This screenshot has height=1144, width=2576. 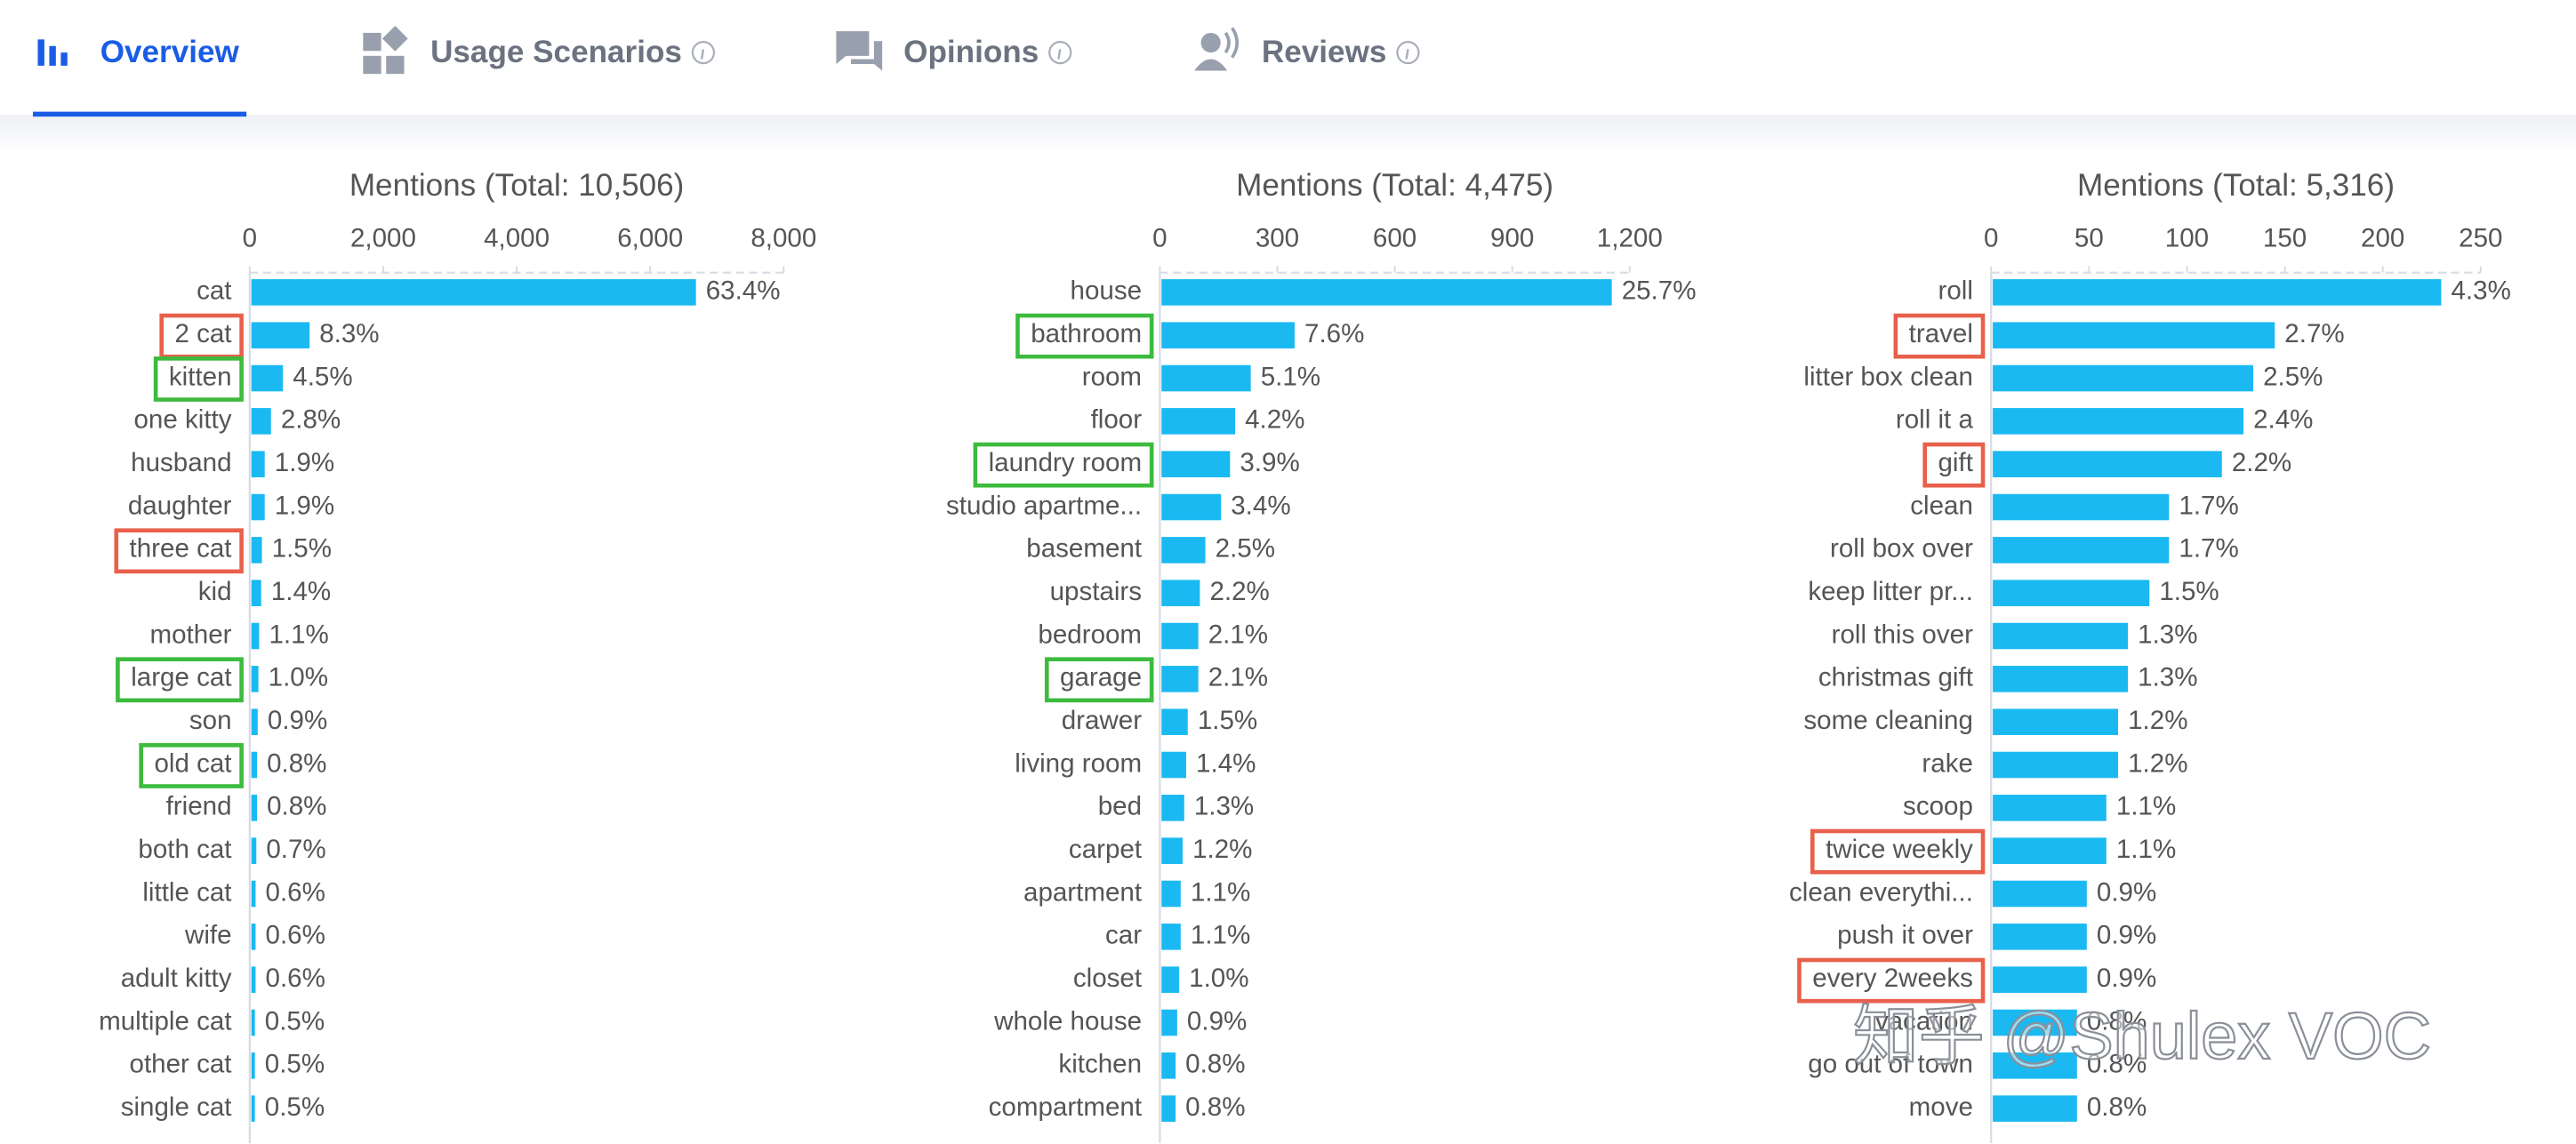 I want to click on category-label: gift, so click(x=1955, y=462).